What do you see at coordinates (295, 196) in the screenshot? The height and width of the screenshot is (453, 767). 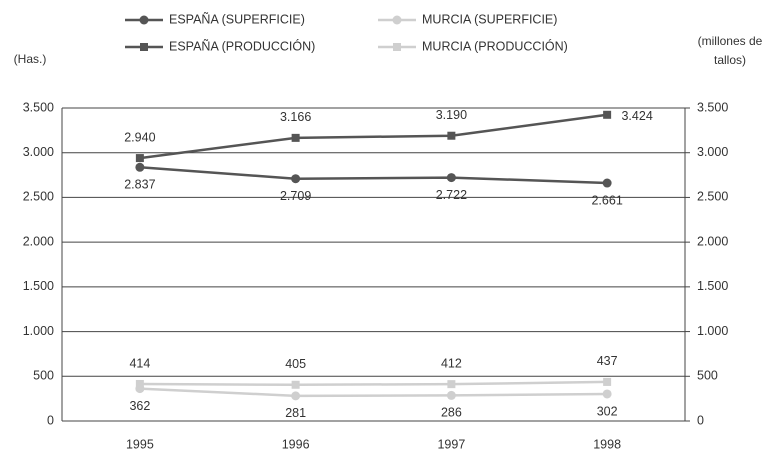 I see `data-label: 2.709` at bounding box center [295, 196].